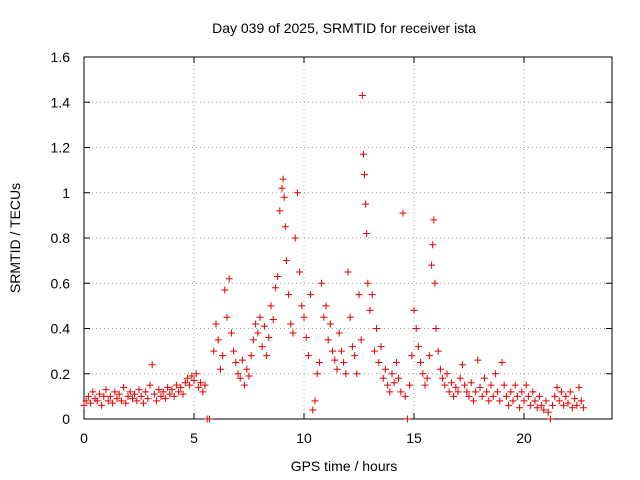 Image resolution: width=640 pixels, height=480 pixels. What do you see at coordinates (524, 438) in the screenshot?
I see `x-tick-label: 20` at bounding box center [524, 438].